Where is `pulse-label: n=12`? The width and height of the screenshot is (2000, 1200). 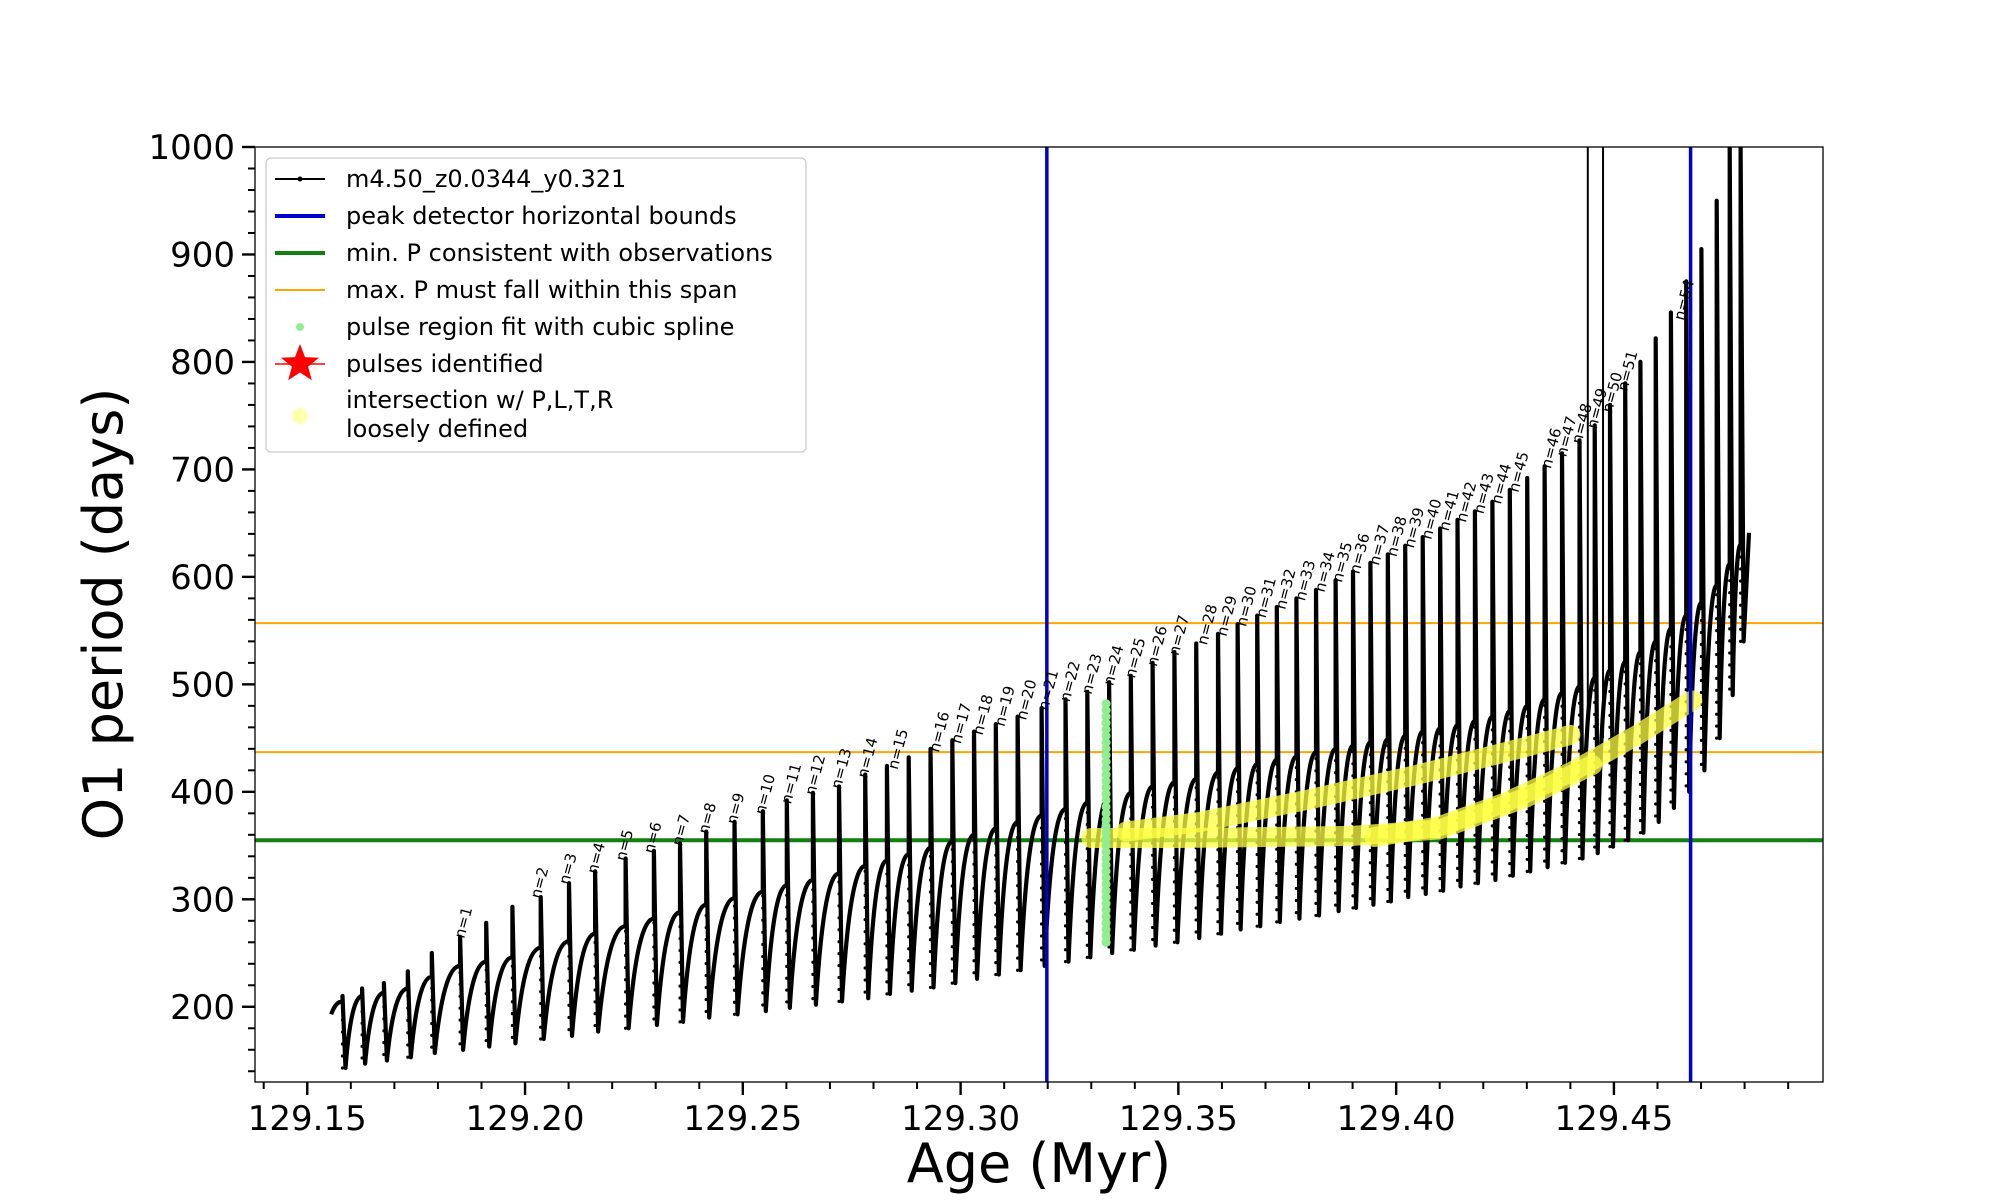
pulse-label: n=12 is located at coordinates (815, 775).